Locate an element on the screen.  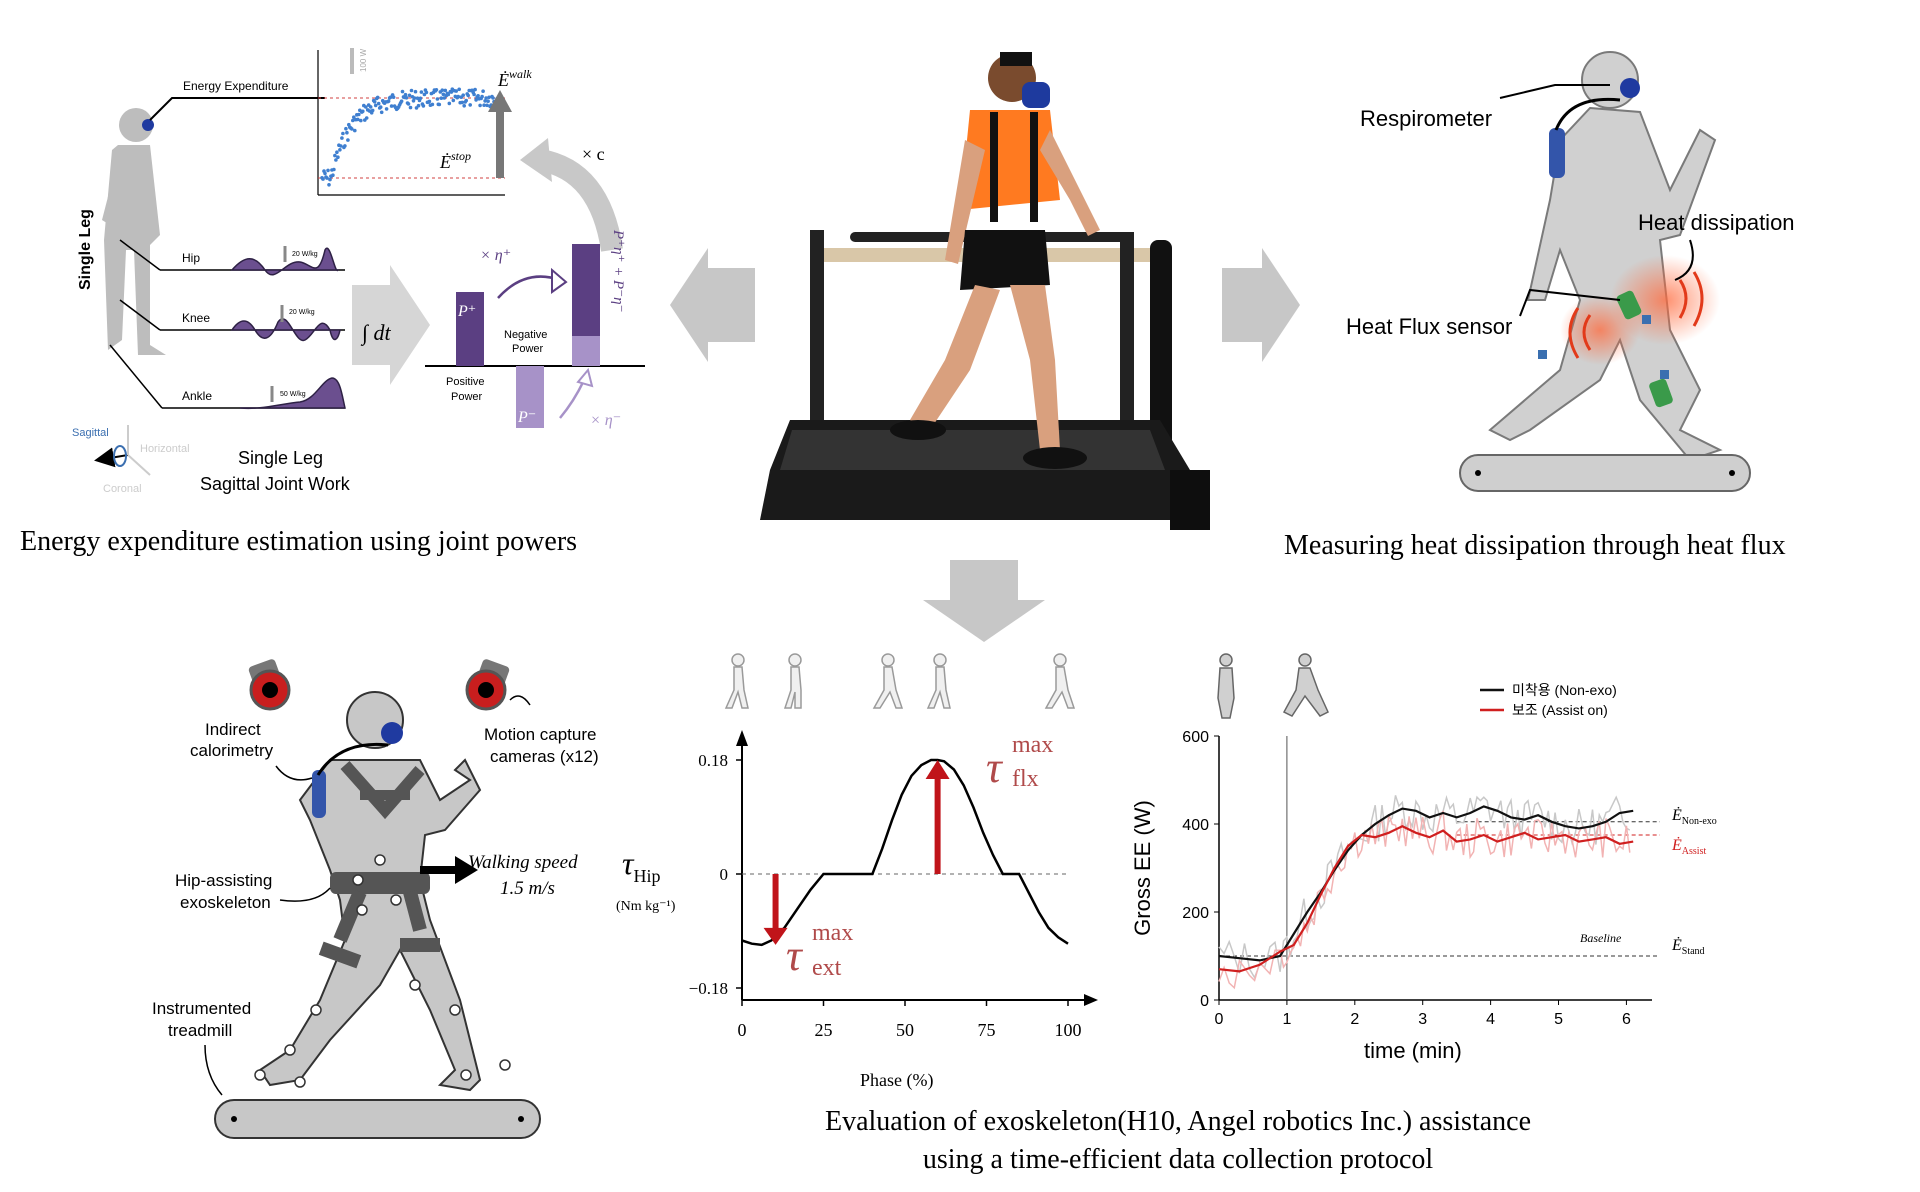
treadmill-label-1: Instrumented is located at coordinates (201, 1008).